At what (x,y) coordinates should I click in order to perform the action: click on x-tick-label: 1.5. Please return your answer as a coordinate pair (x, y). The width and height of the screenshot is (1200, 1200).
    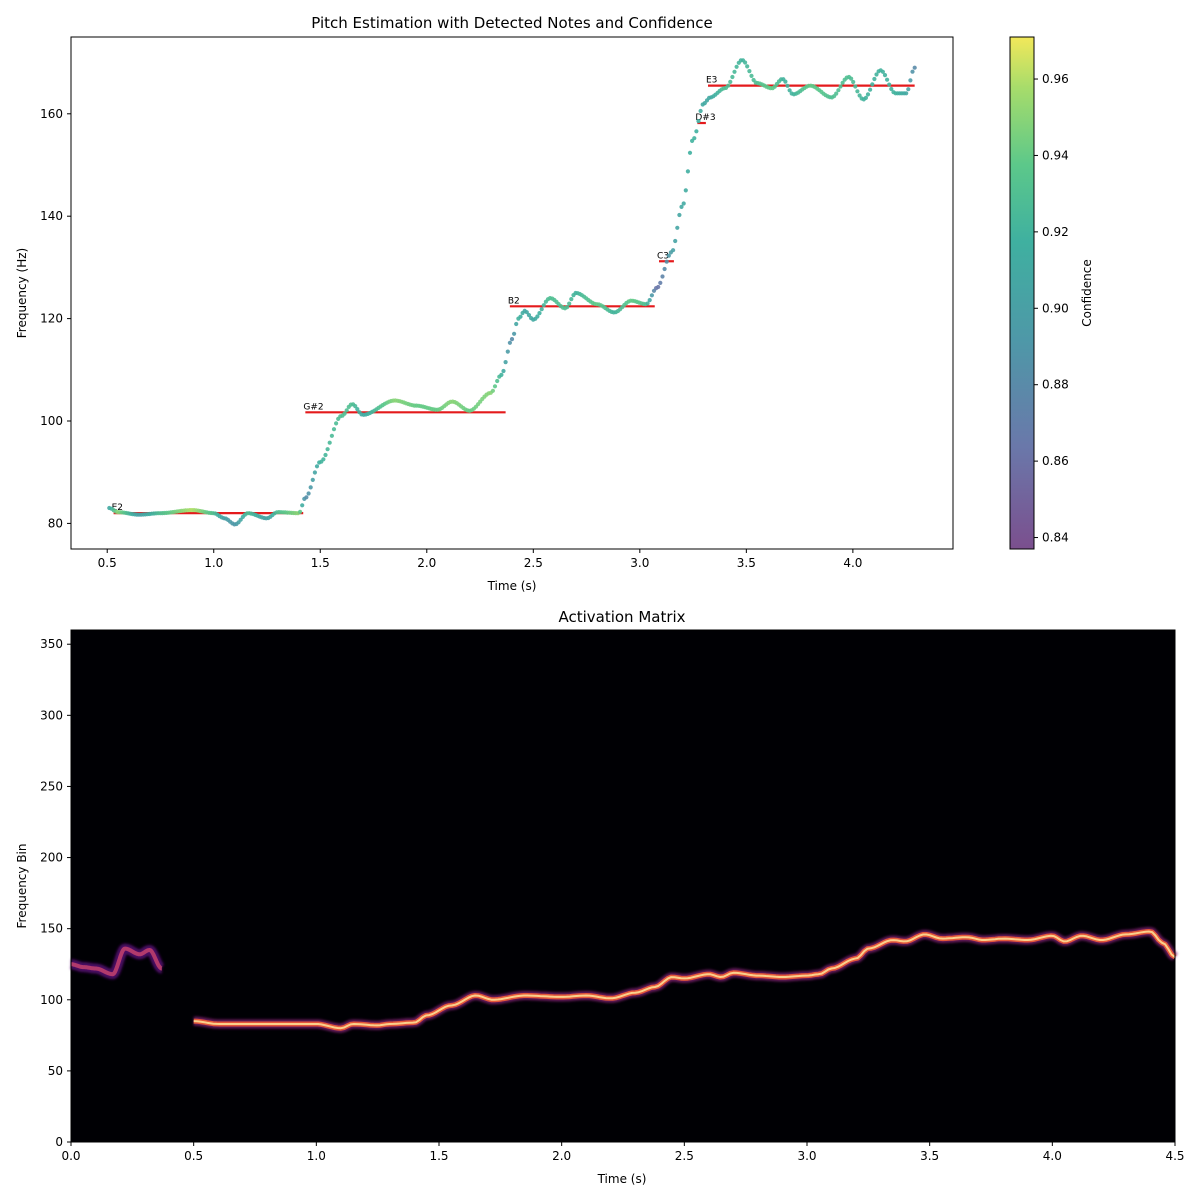
    Looking at the image, I should click on (320, 563).